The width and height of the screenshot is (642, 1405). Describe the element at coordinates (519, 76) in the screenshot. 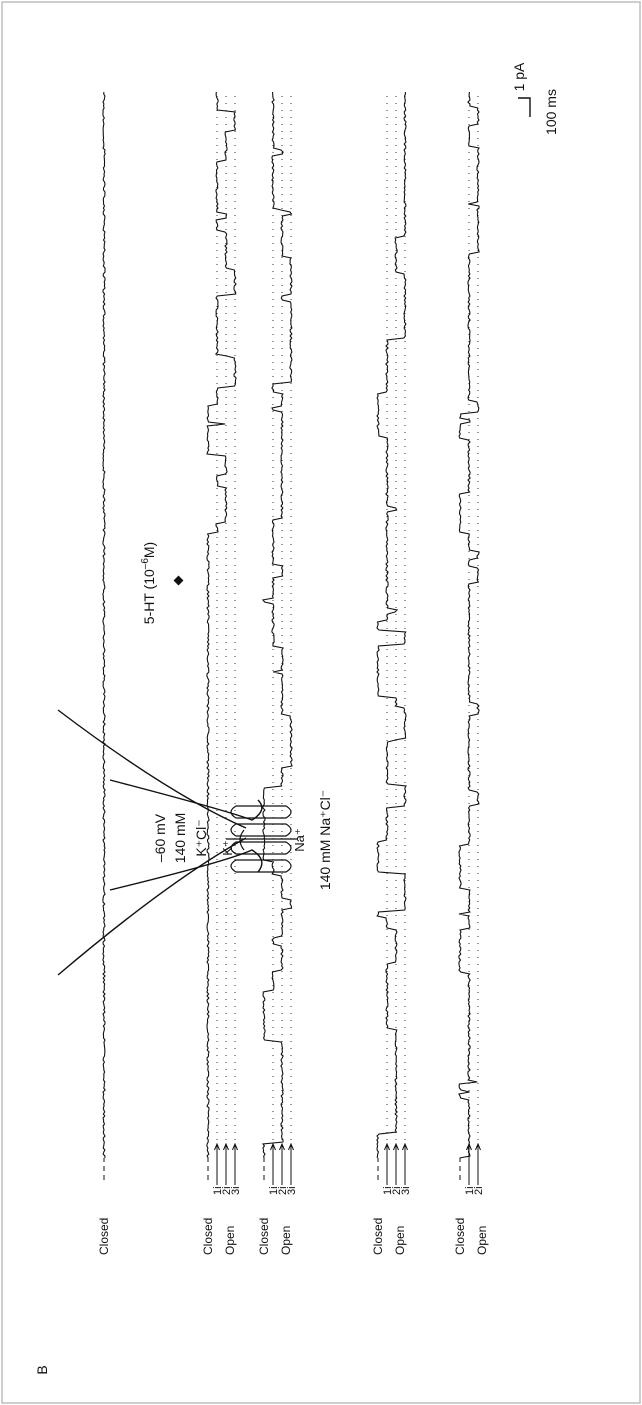

I see `scale-current: 1 pA` at that location.